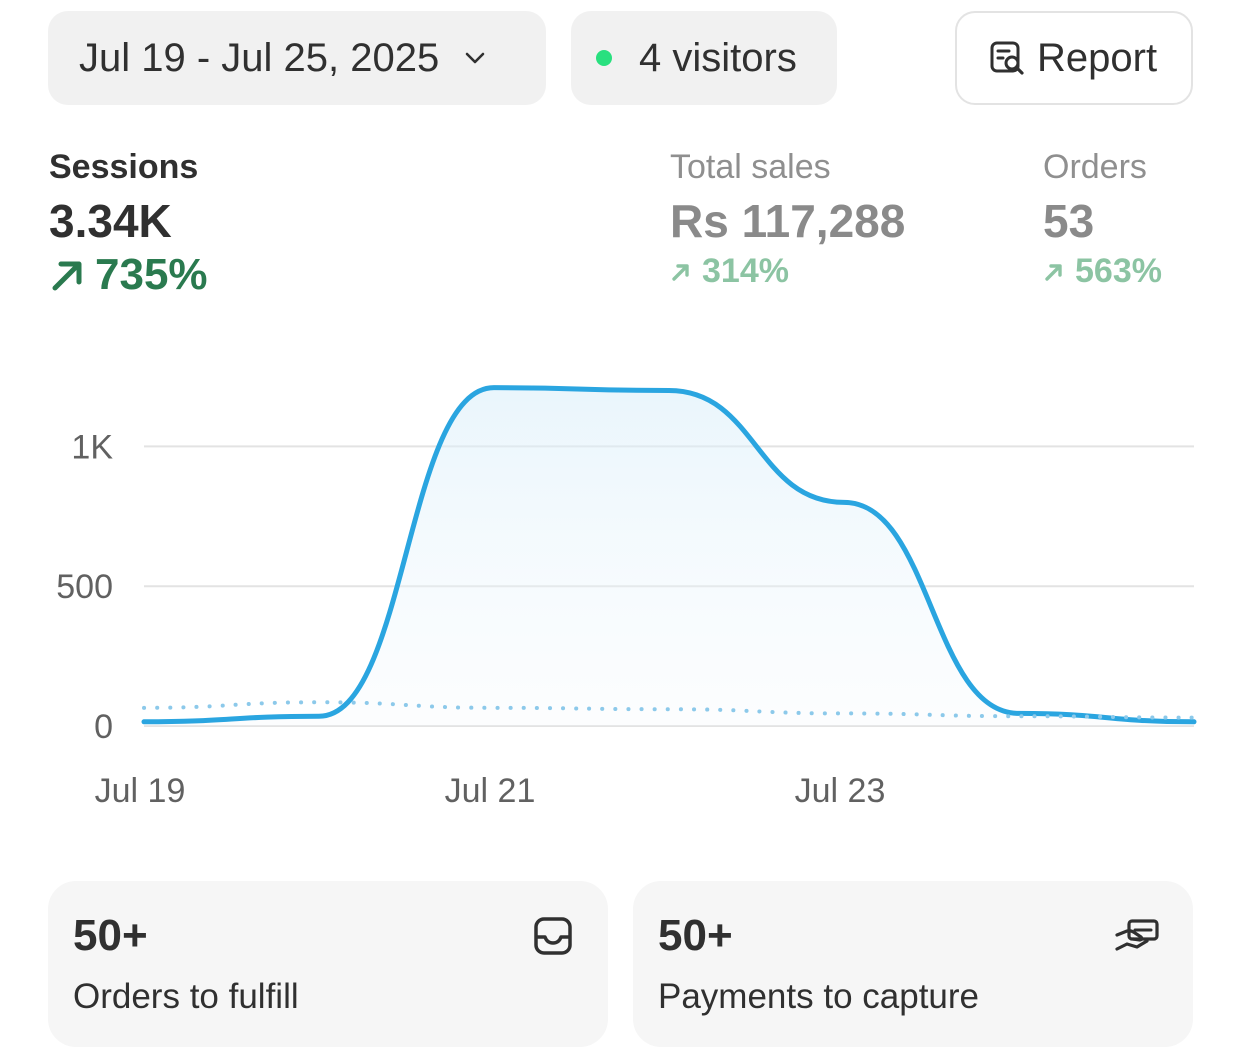 Image resolution: width=1242 pixels, height=1056 pixels. I want to click on sessions-value: 3.34K, so click(110, 221).